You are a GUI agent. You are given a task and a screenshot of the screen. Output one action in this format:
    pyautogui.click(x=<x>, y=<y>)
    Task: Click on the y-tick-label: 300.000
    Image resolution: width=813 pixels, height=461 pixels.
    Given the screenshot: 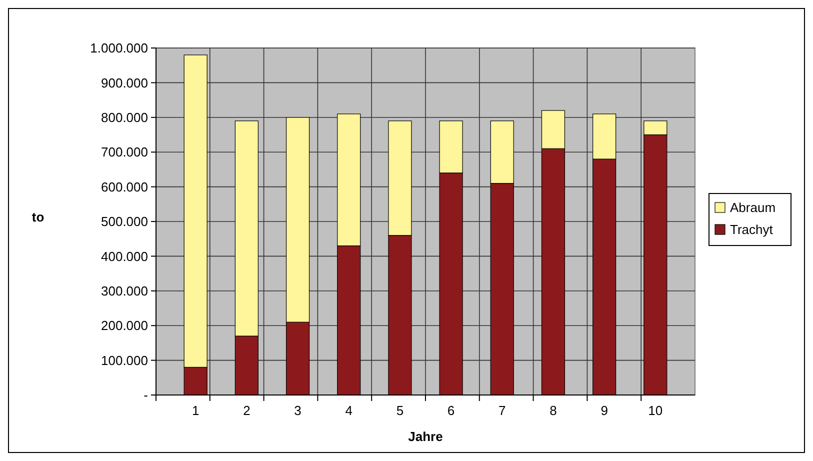 What is the action you would take?
    pyautogui.click(x=124, y=290)
    